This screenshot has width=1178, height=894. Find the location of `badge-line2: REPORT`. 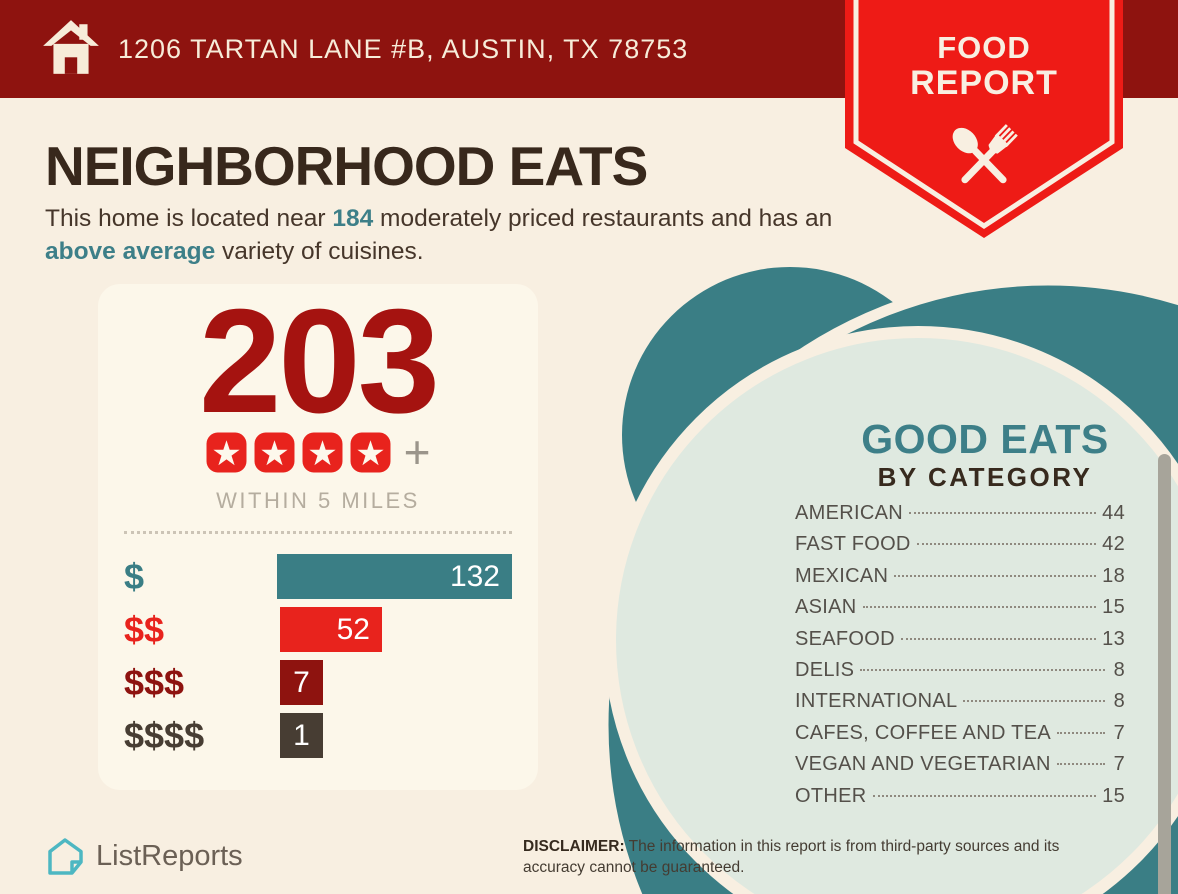

badge-line2: REPORT is located at coordinates (984, 83).